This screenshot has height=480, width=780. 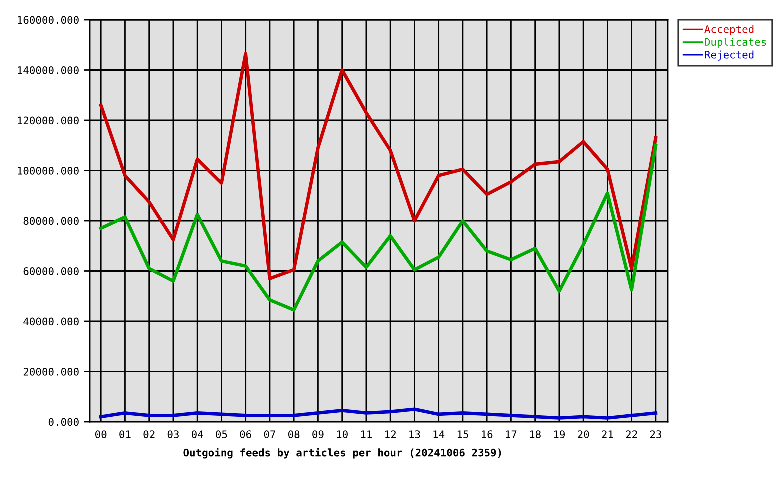 I want to click on legend-label: Accepted, so click(x=729, y=30).